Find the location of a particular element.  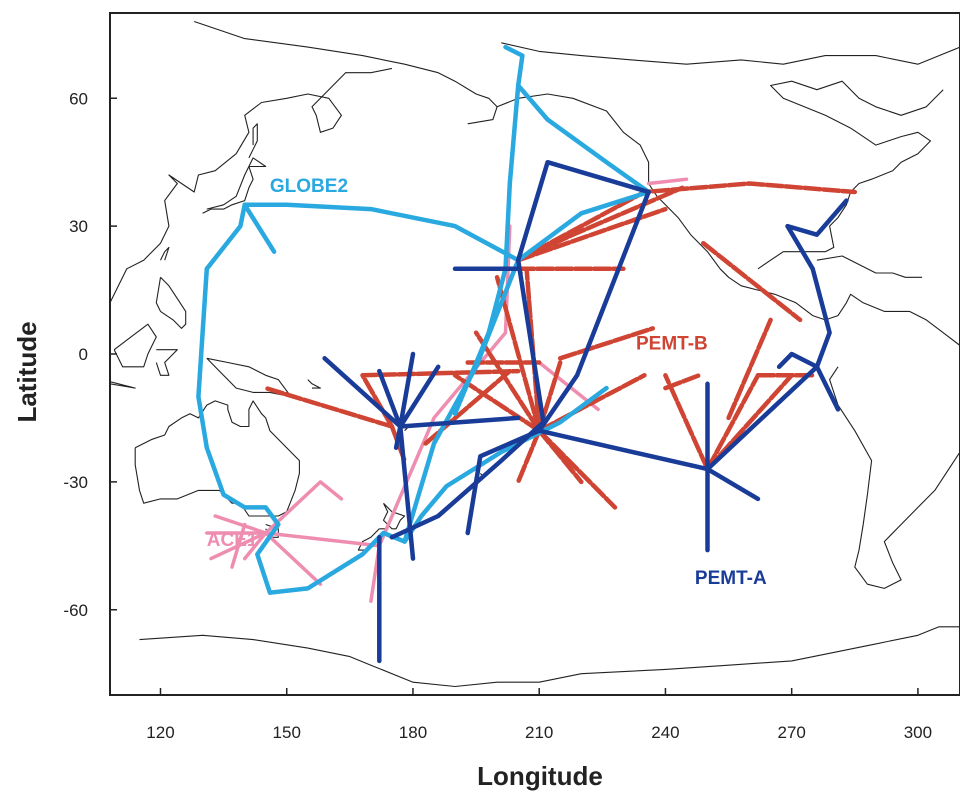

x-axis-ticks: 120 150 180 210 240 270 300 is located at coordinates (539, 715).